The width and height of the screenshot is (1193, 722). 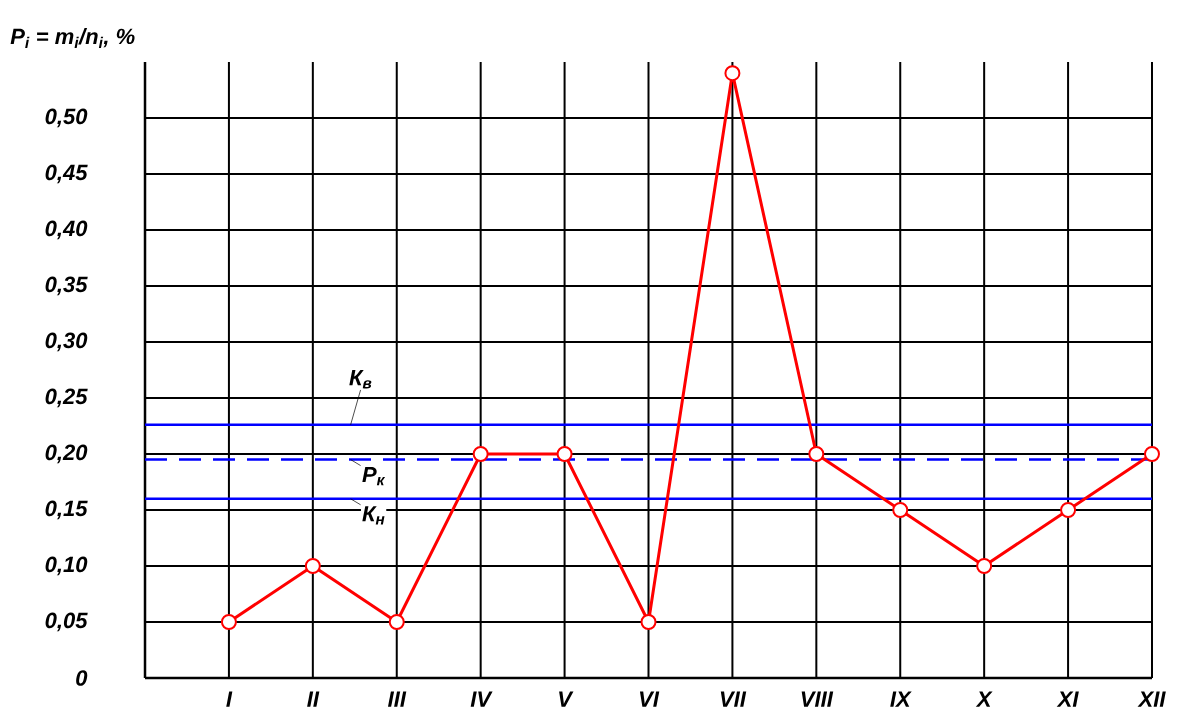 I want to click on y-axis-title: P$_{i}$ = m$_{i}$/n$_{i}$, %, so click(x=72, y=38).